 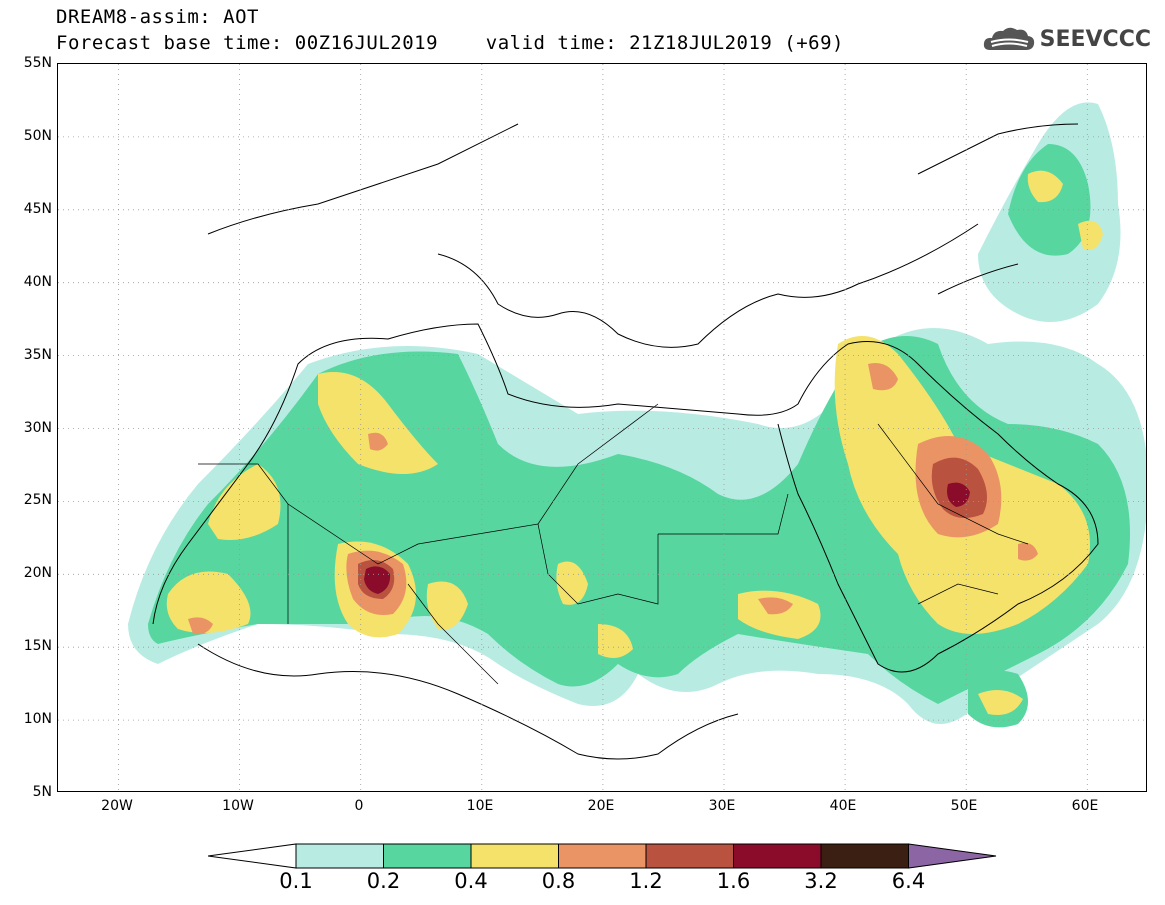 I want to click on lat-tick-45n: 45N, so click(x=37, y=209).